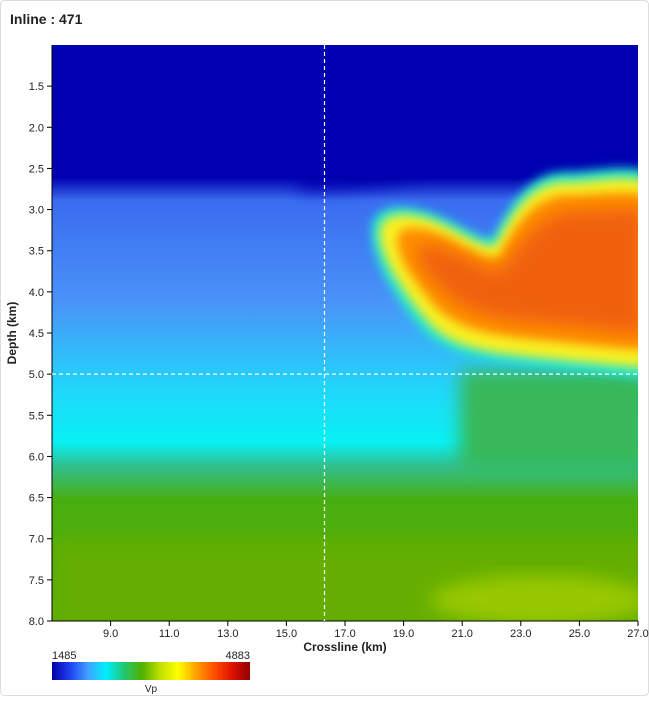  Describe the element at coordinates (46, 19) in the screenshot. I see `chart-title: Inline : 471` at that location.